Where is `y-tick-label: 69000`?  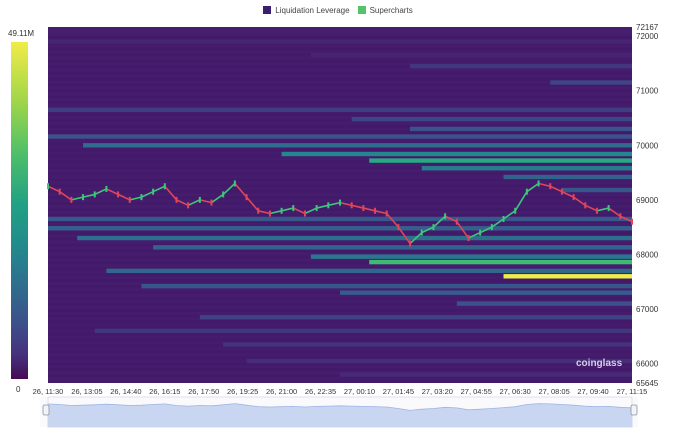
y-tick-label: 69000 is located at coordinates (647, 200).